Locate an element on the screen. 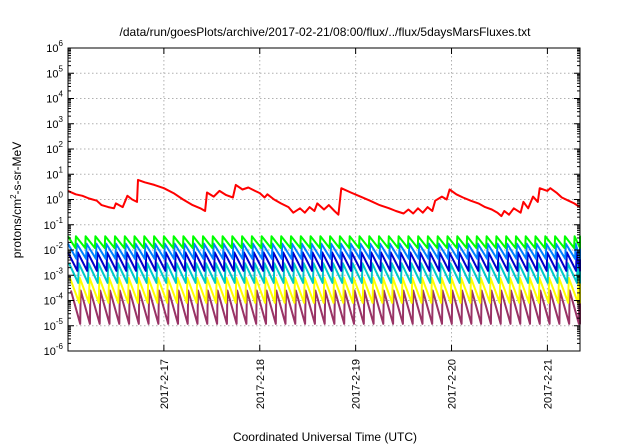 The width and height of the screenshot is (640, 448). y-axis-label-rest: -s-sr-MeV is located at coordinates (17, 168).